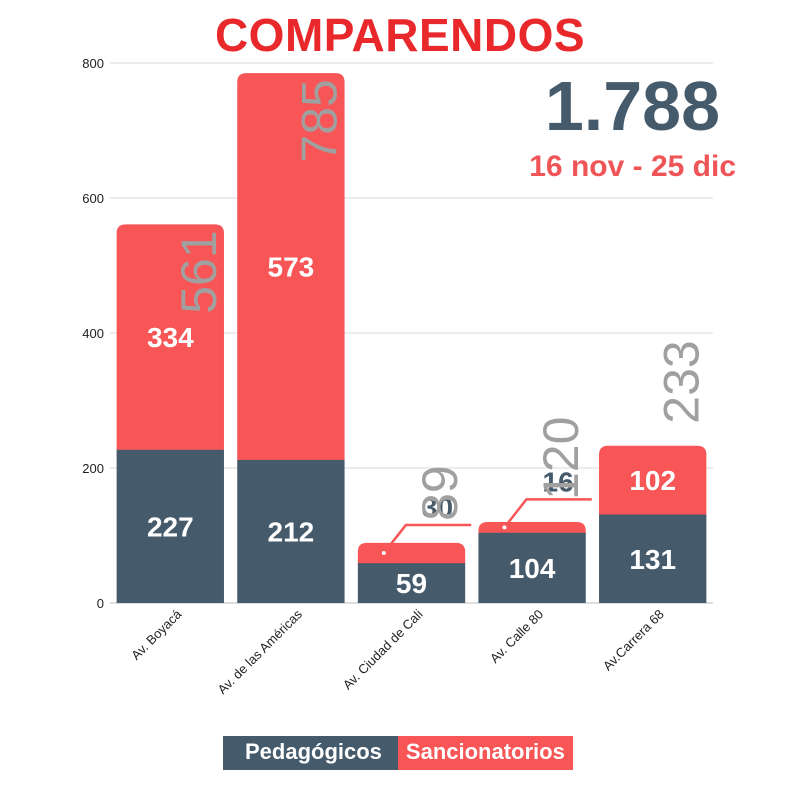  What do you see at coordinates (199, 271) in the screenshot?
I see `total-label: 561` at bounding box center [199, 271].